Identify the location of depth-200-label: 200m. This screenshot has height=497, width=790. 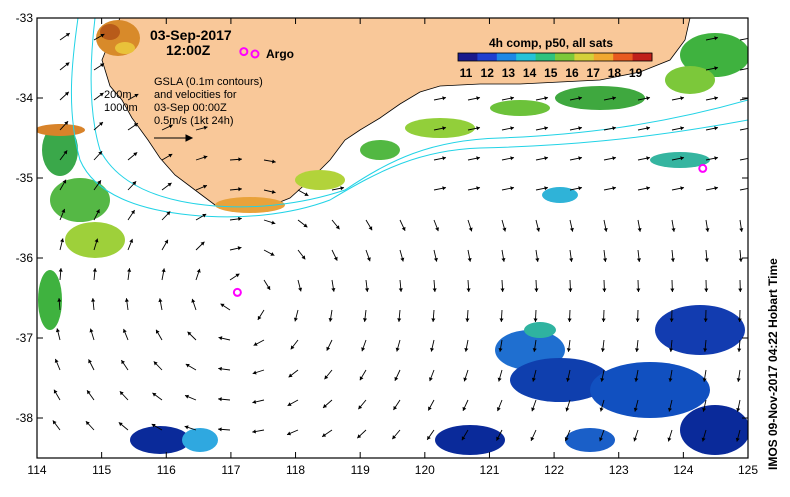
(118, 95).